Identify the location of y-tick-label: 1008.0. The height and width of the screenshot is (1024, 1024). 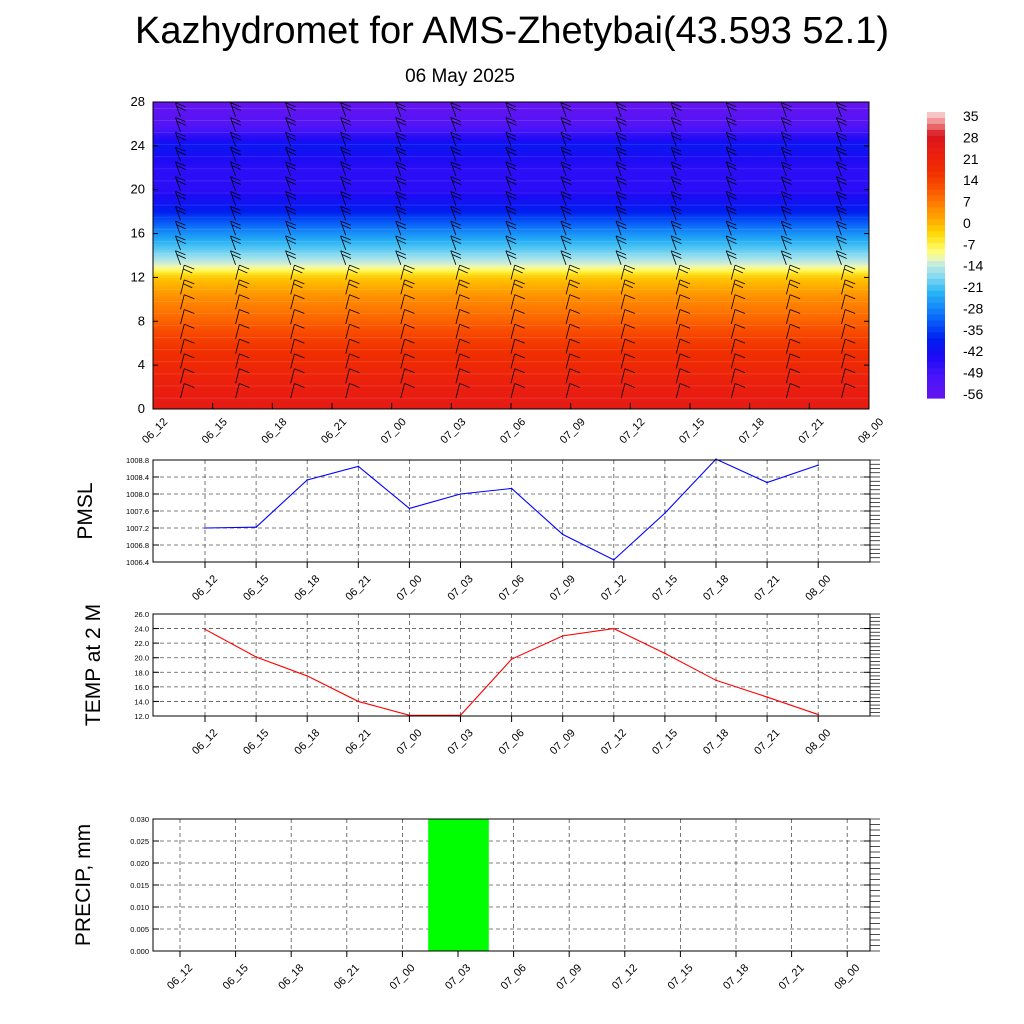
(137, 494).